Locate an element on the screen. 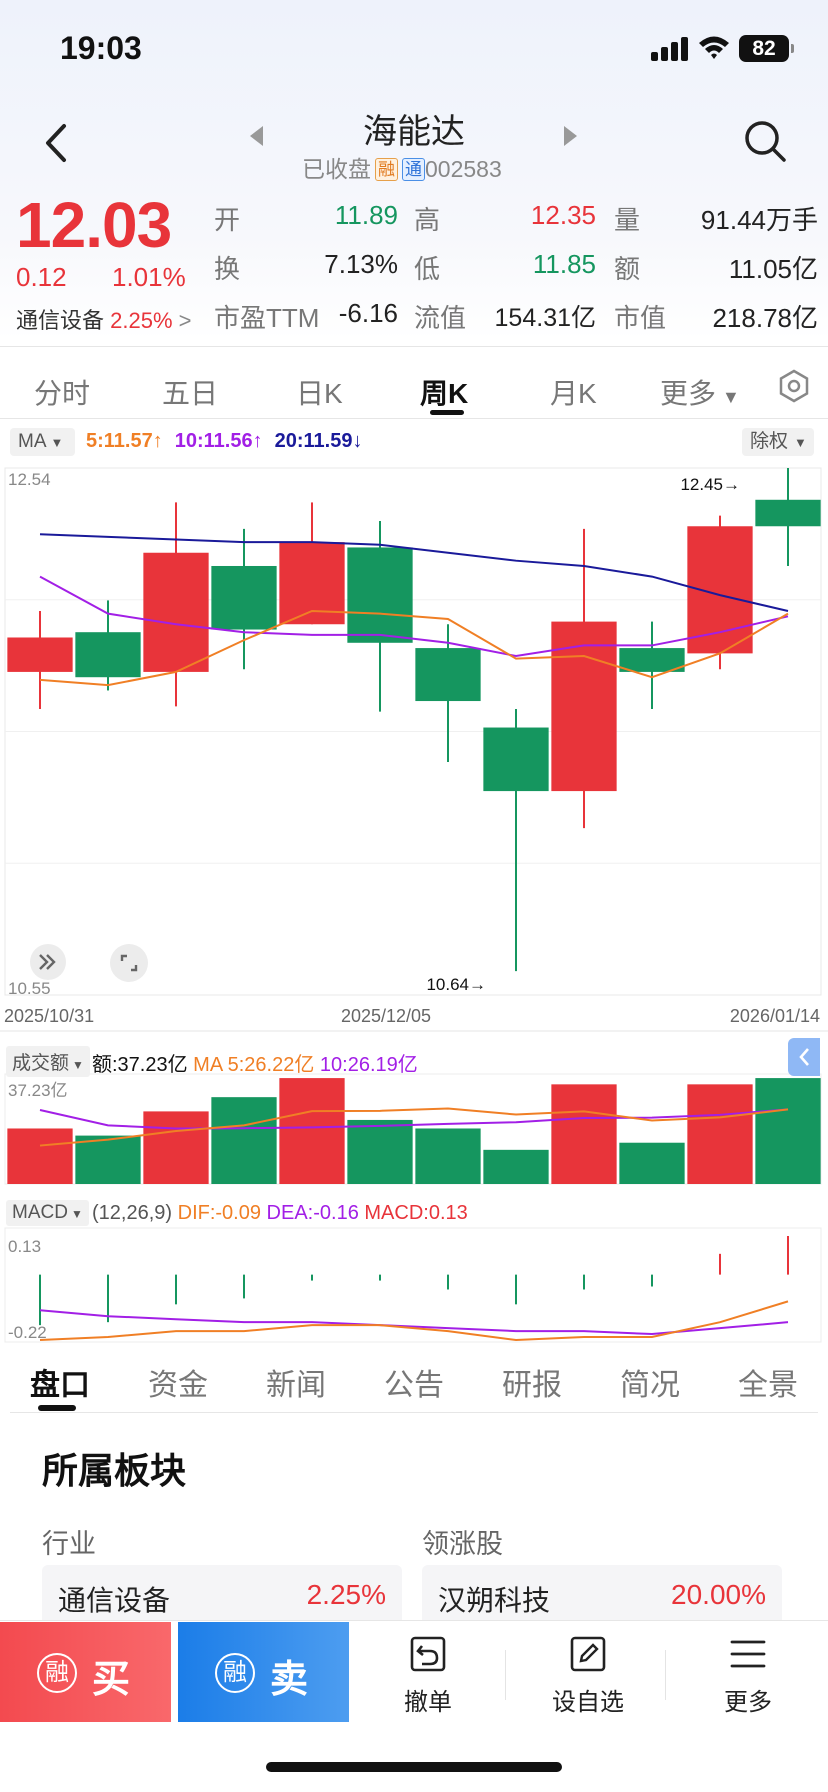 The width and height of the screenshot is (828, 1792). stat-pe-label: 市盈TTM is located at coordinates (267, 318).